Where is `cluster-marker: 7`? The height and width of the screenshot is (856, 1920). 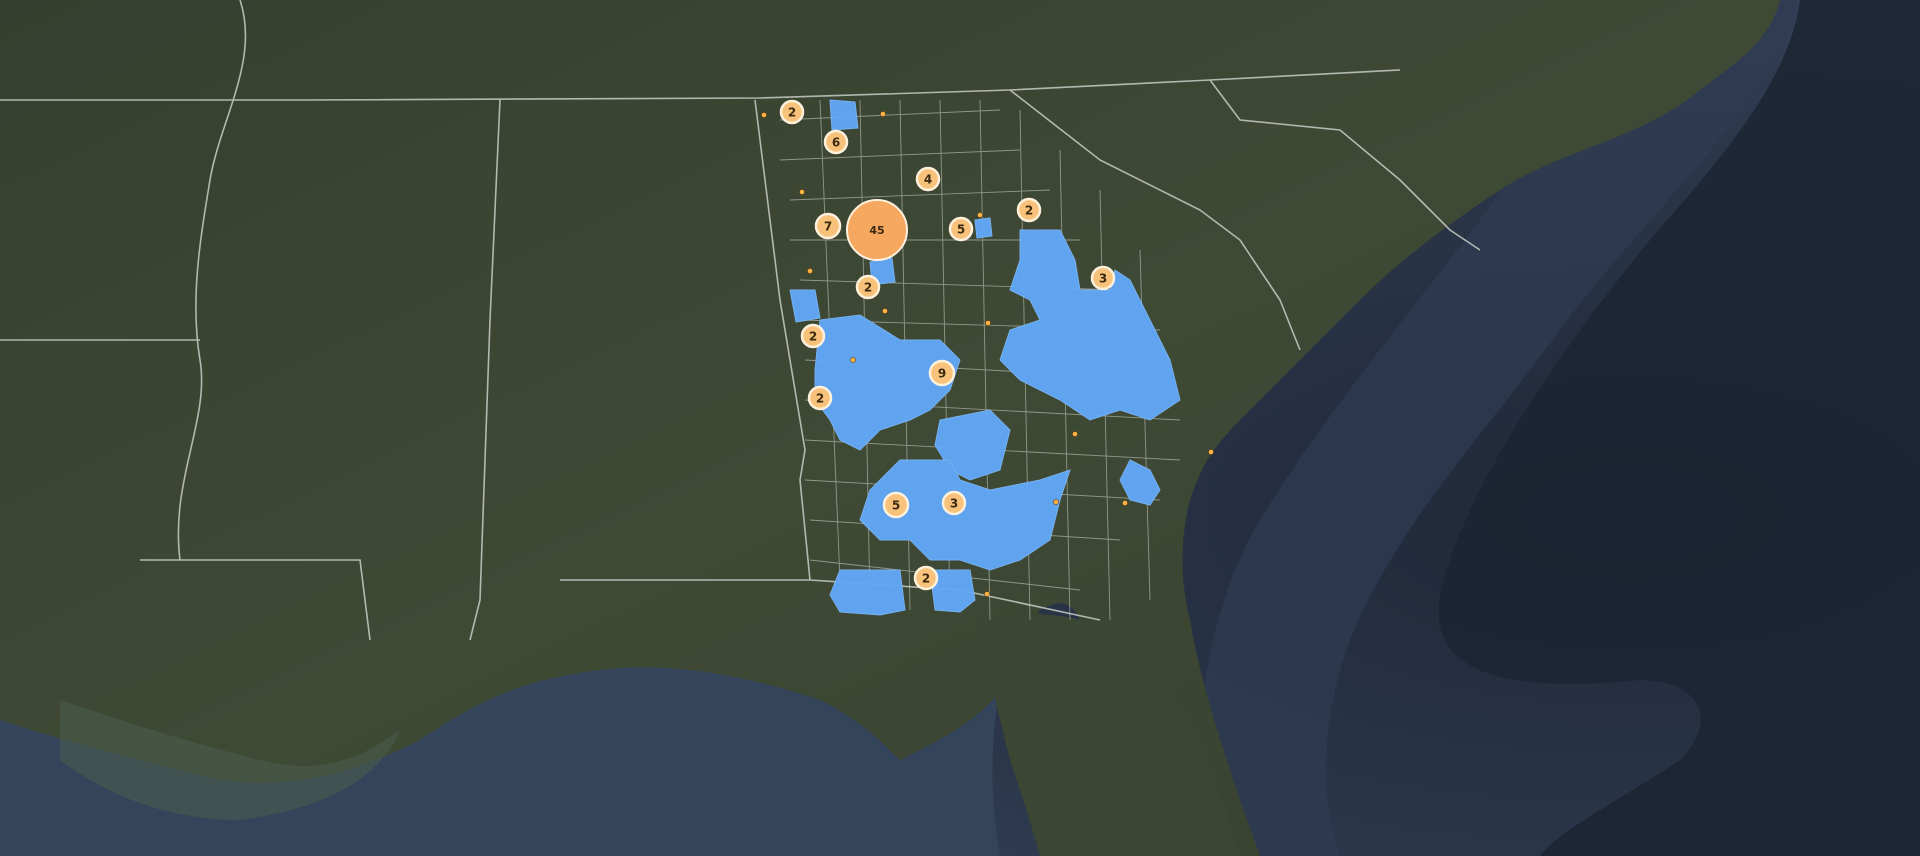 cluster-marker: 7 is located at coordinates (828, 226).